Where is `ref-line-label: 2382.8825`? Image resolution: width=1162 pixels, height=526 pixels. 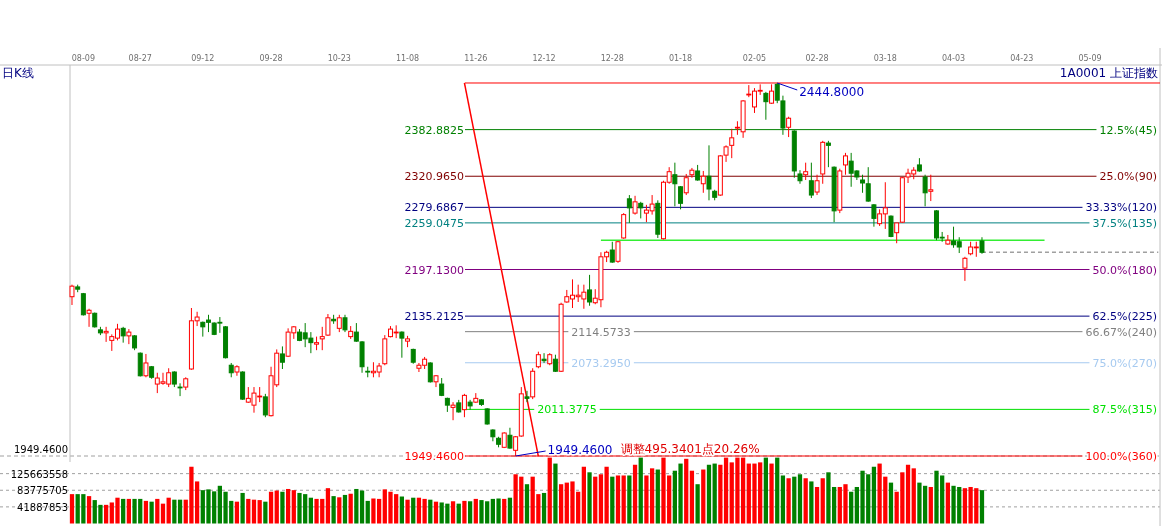 ref-line-label: 2382.8825 is located at coordinates (434, 130).